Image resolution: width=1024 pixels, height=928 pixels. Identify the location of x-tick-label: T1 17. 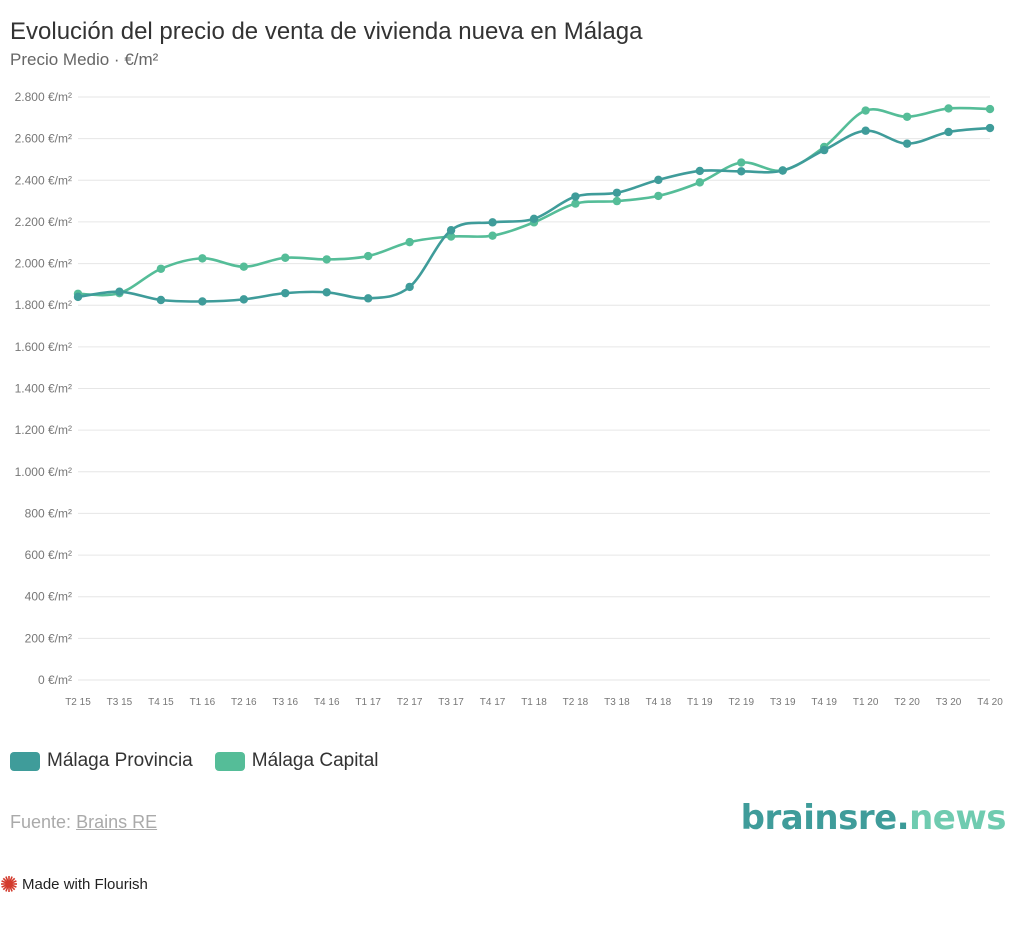
(368, 702).